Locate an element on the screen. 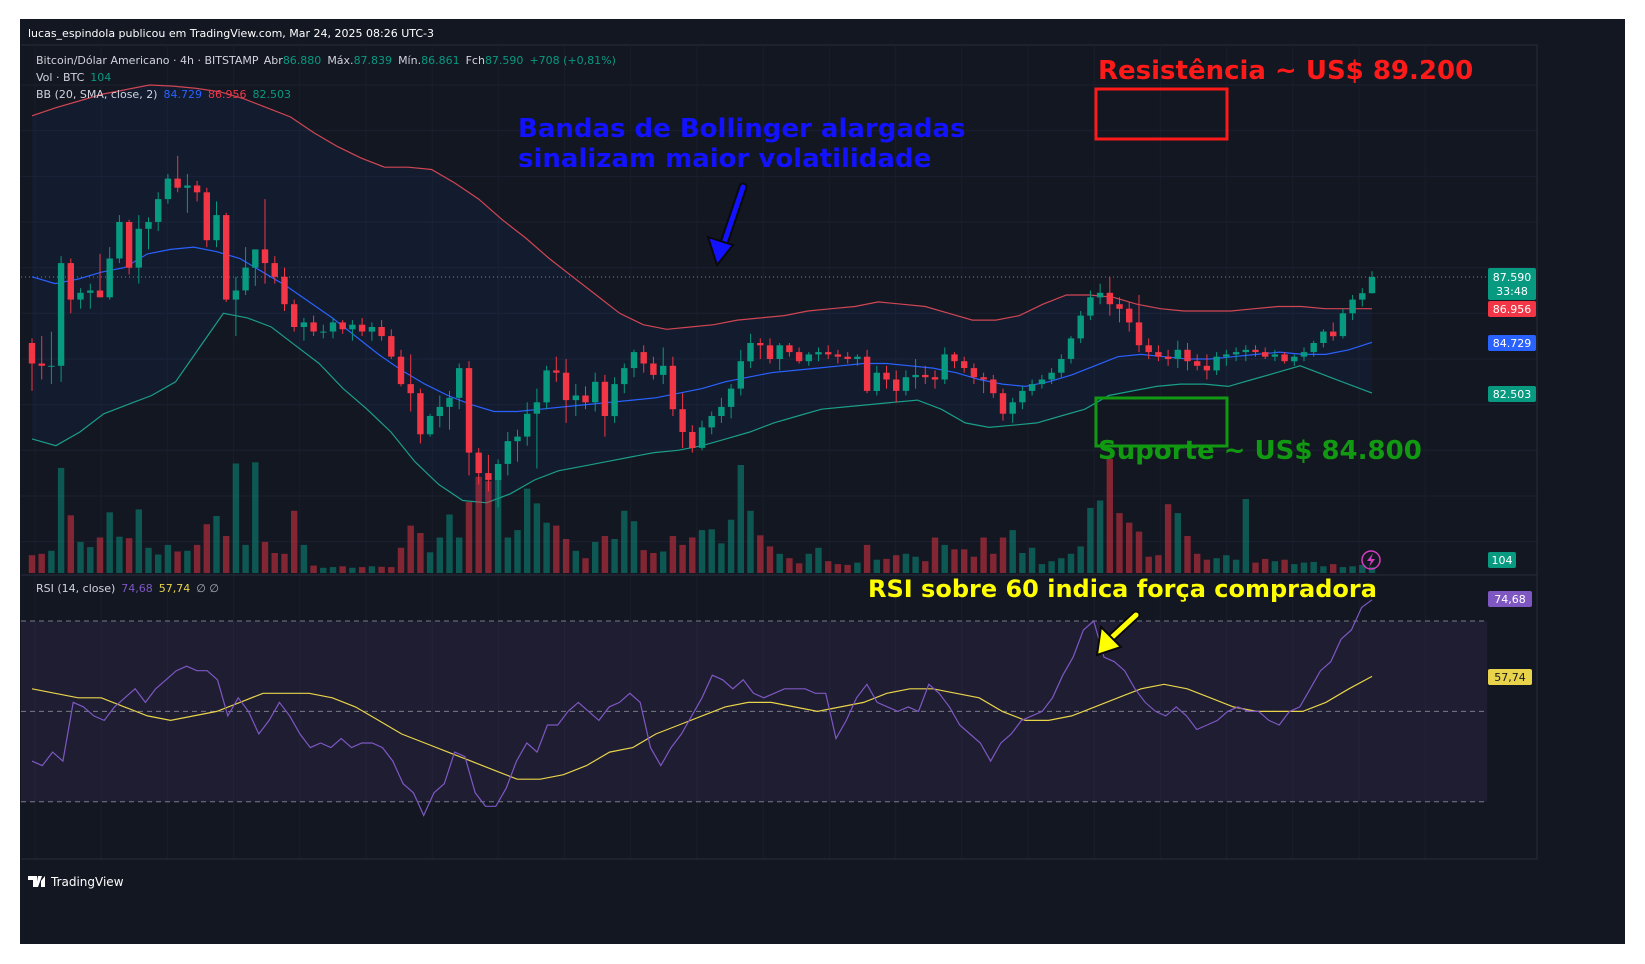 The height and width of the screenshot is (964, 1645). tradingview-logo-icon is located at coordinates (36, 881).